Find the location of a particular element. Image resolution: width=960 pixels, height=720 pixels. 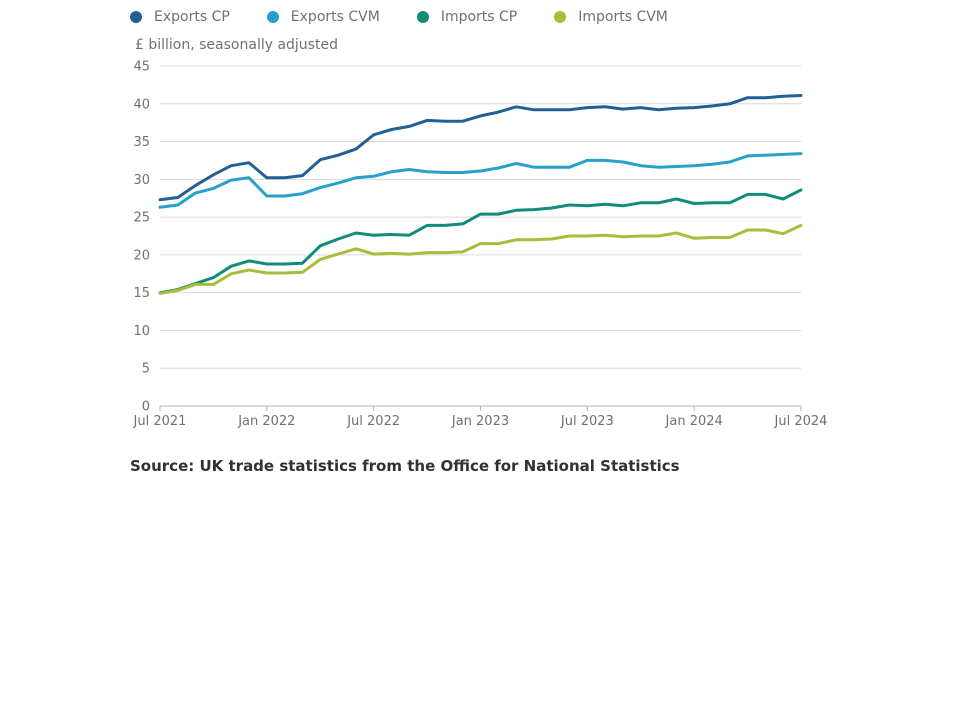

legend-label: Imports CVM is located at coordinates (623, 17).